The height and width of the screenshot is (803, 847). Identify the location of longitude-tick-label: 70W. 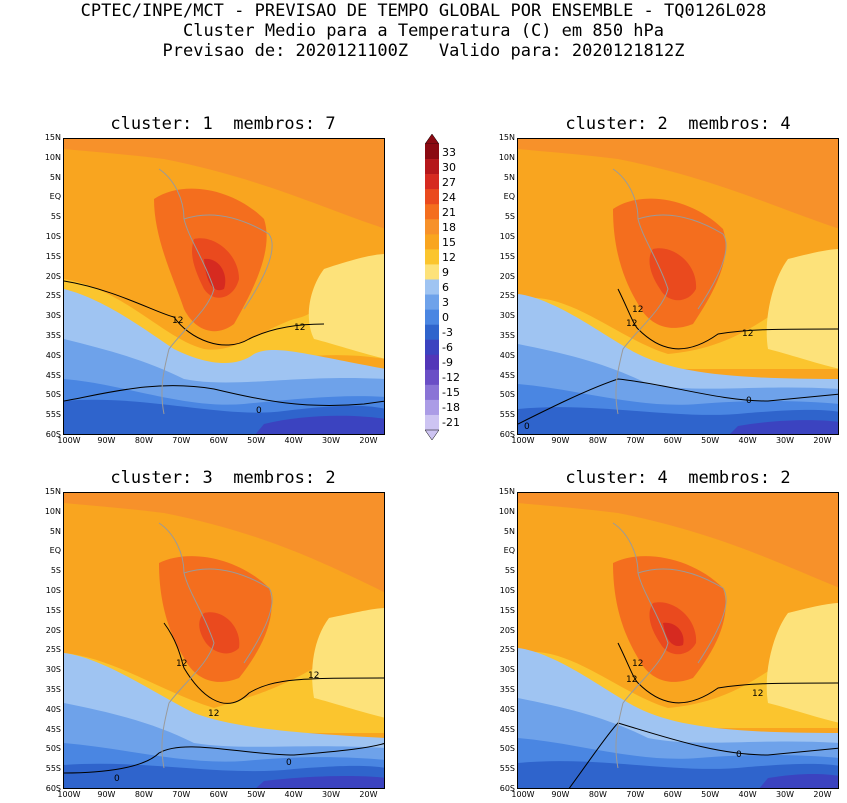
(181, 794).